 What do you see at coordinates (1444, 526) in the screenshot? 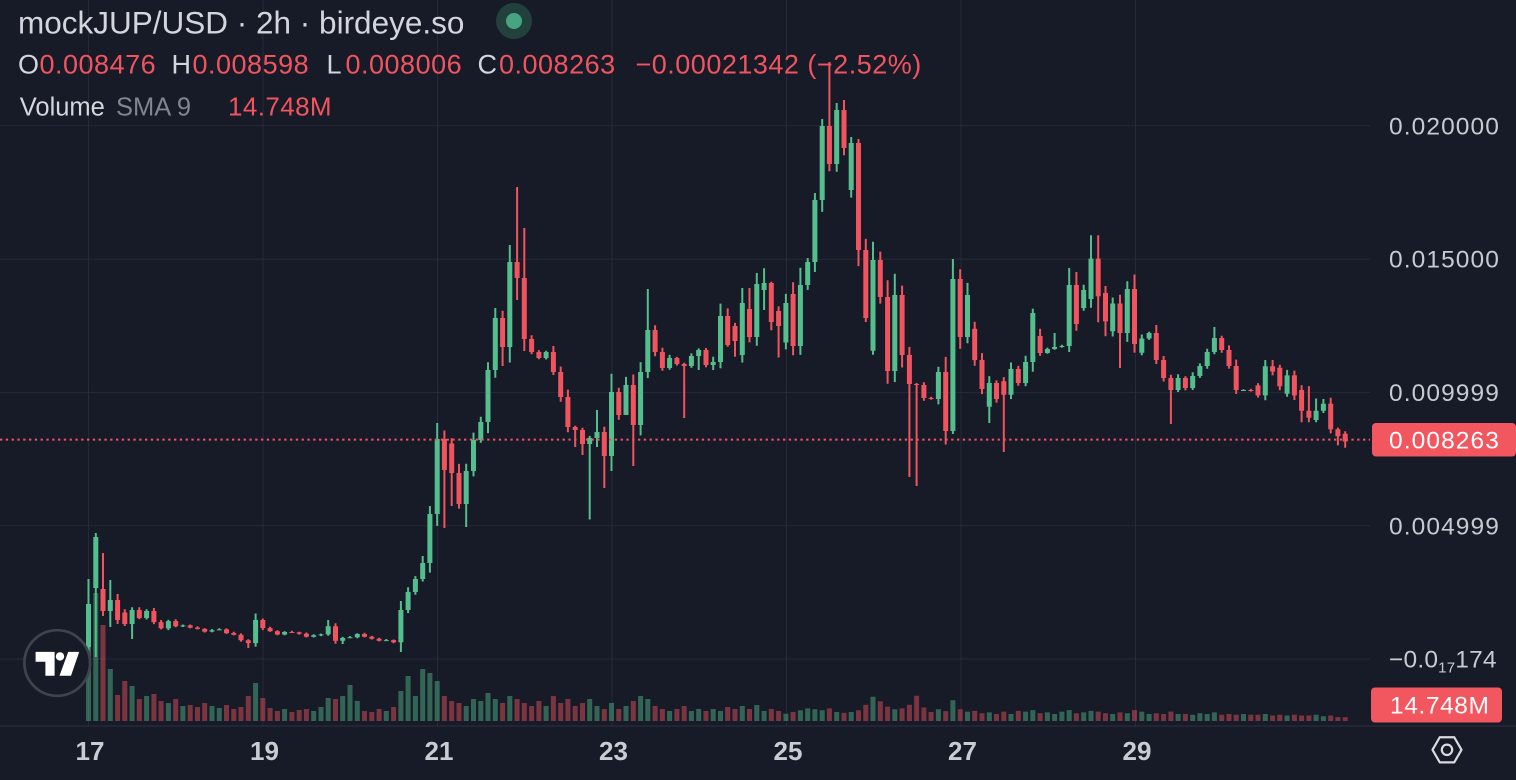
I see `svg-text: 0.004999` at bounding box center [1444, 526].